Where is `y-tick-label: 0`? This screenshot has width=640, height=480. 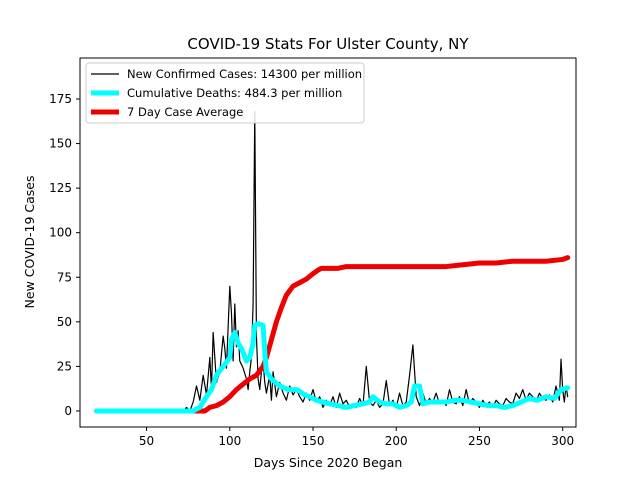 y-tick-label: 0 is located at coordinates (68, 411).